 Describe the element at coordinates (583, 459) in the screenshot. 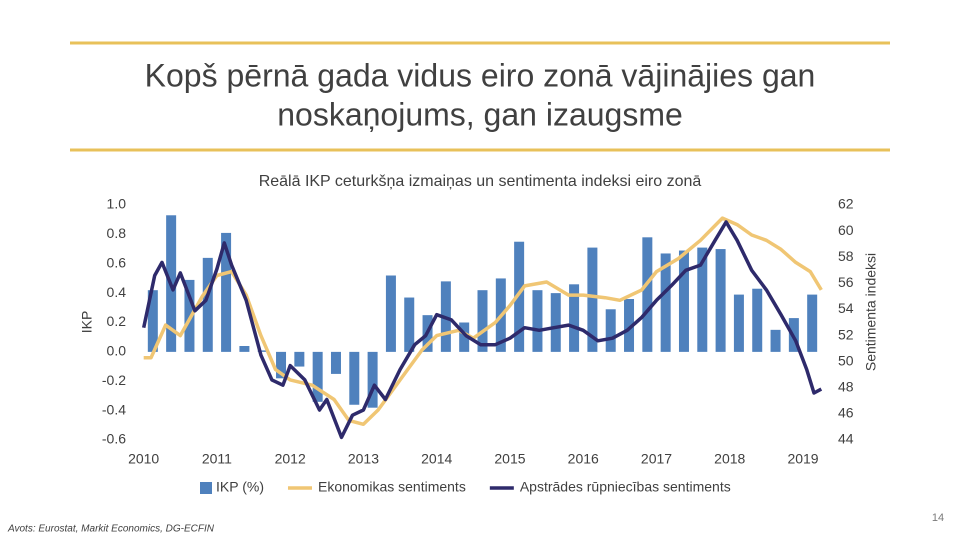

I see `x-tick-label: 2016` at that location.